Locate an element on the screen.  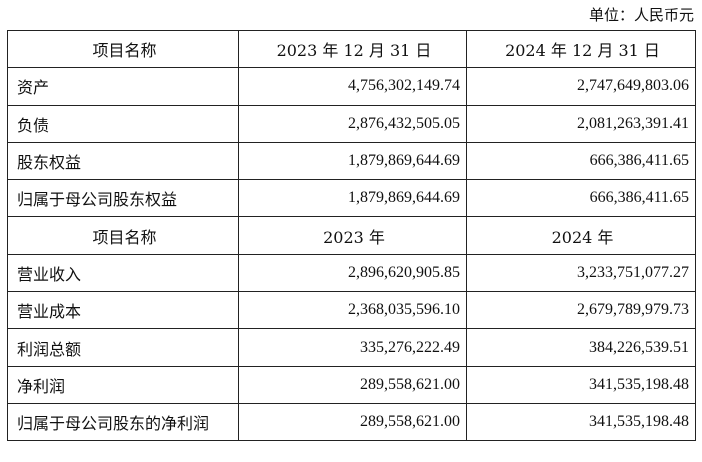
row-label: 归属于母公司股东的净利润 is located at coordinates (123, 422).